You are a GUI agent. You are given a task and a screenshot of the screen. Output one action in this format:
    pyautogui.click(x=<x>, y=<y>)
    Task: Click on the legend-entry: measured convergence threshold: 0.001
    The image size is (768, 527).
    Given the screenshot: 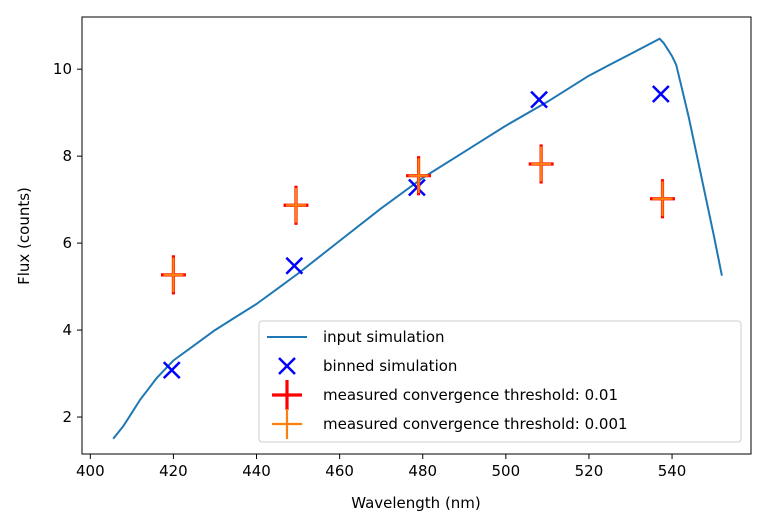 What is the action you would take?
    pyautogui.click(x=450, y=424)
    